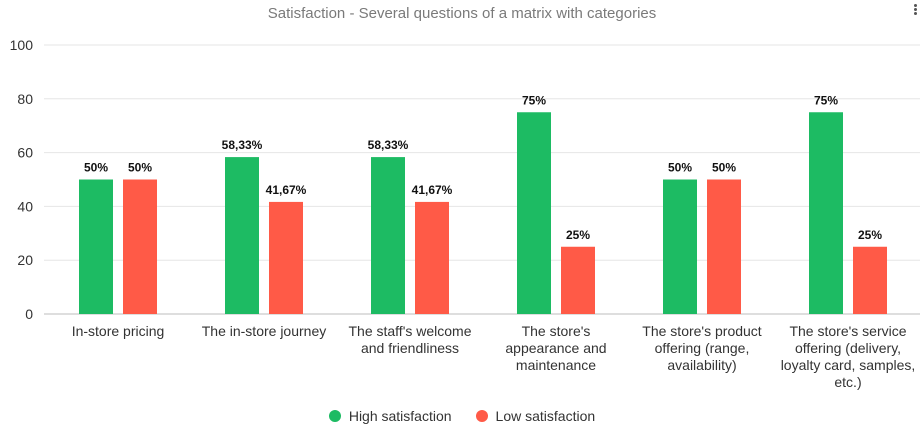  Describe the element at coordinates (847, 382) in the screenshot. I see `x-tick-label: etc.)` at that location.